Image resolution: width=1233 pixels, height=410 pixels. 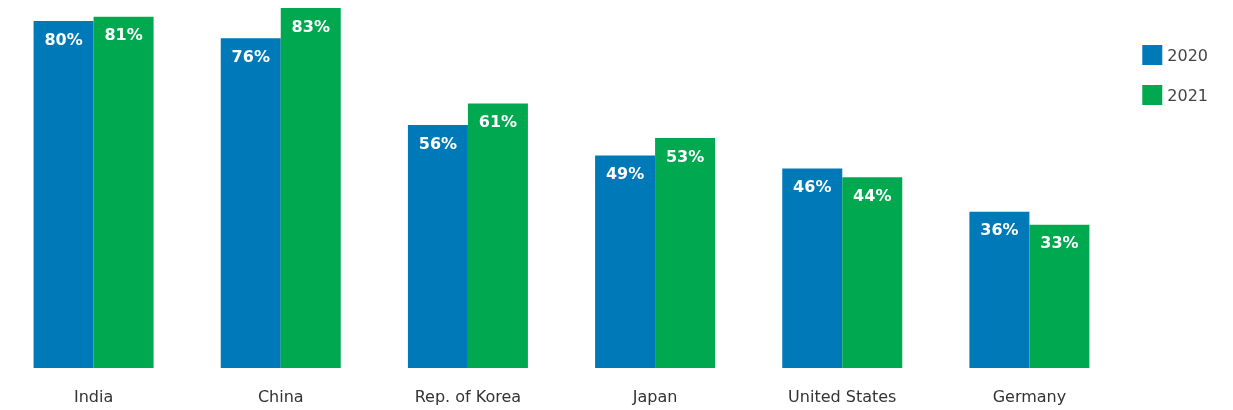 I want to click on data-label: 81%, so click(x=123, y=35).